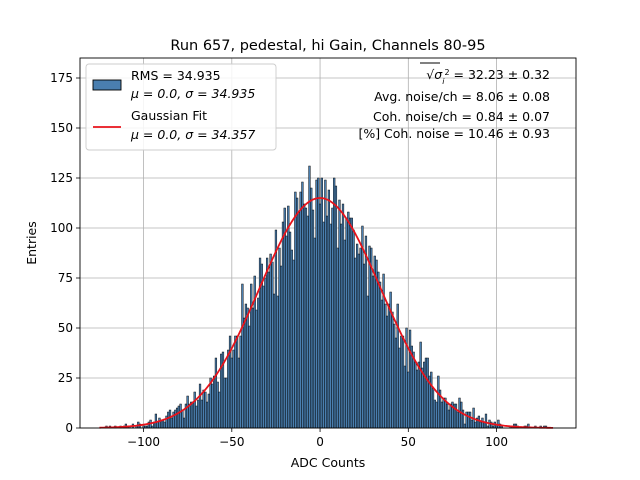  I want to click on legend-frame, so click(181, 107).